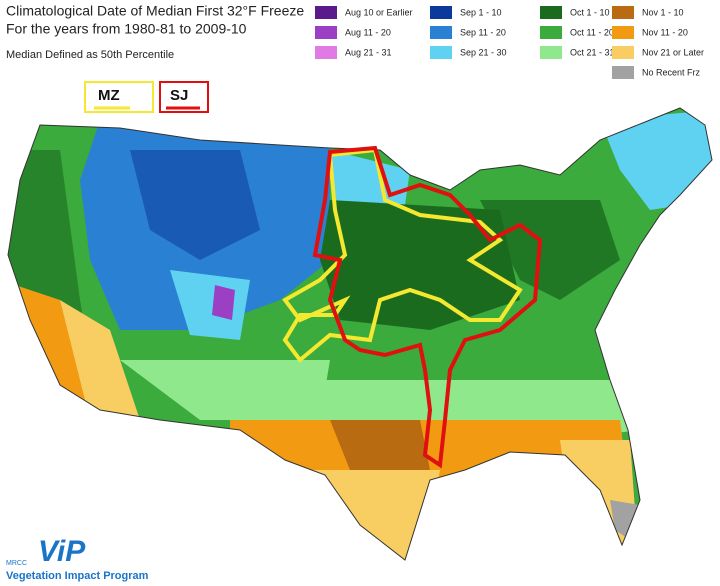 This screenshot has height=586, width=720. What do you see at coordinates (481, 12) in the screenshot?
I see `legend-label: Sep 1 - 10` at bounding box center [481, 12].